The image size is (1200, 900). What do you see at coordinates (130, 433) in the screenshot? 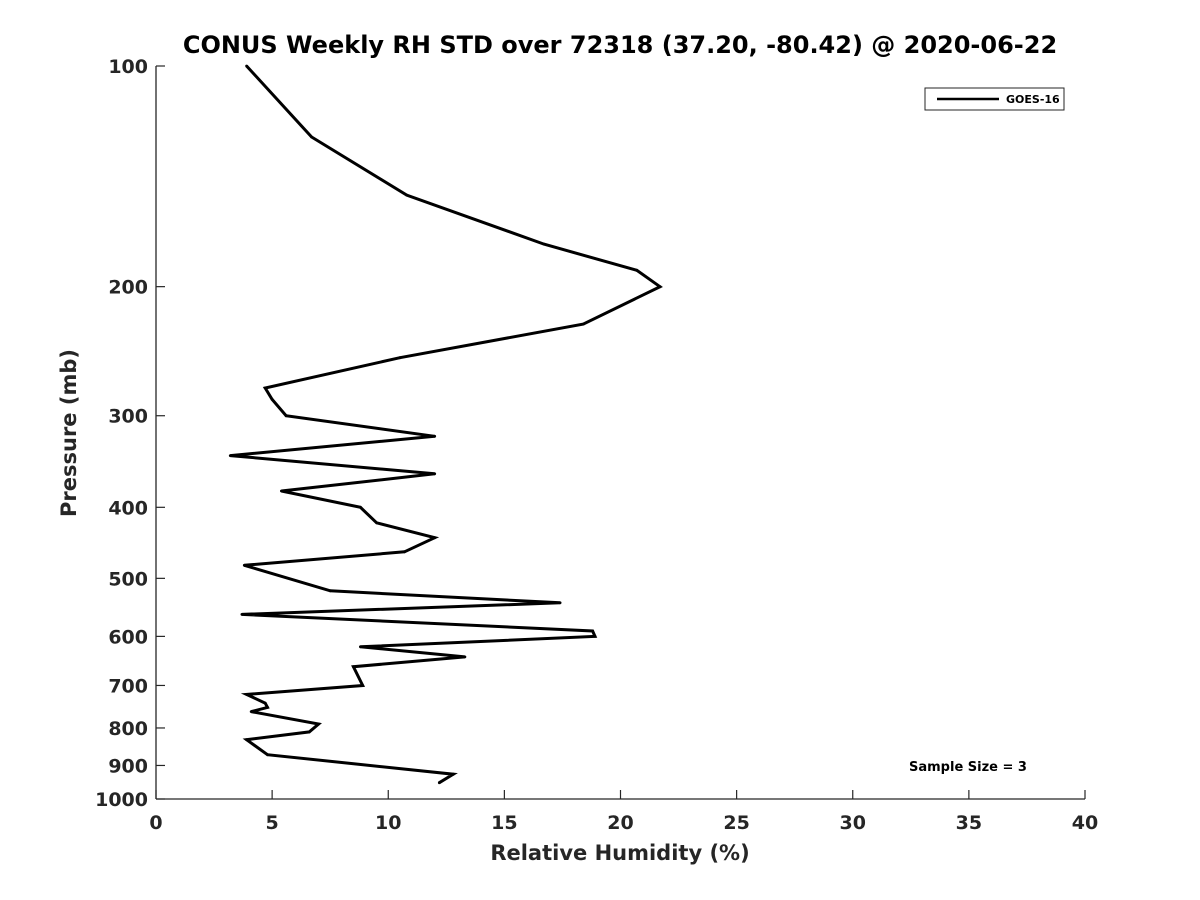
I see `y-axis-ticks: 100 200 300 400 500 600 700 800 900 1000` at bounding box center [130, 433].